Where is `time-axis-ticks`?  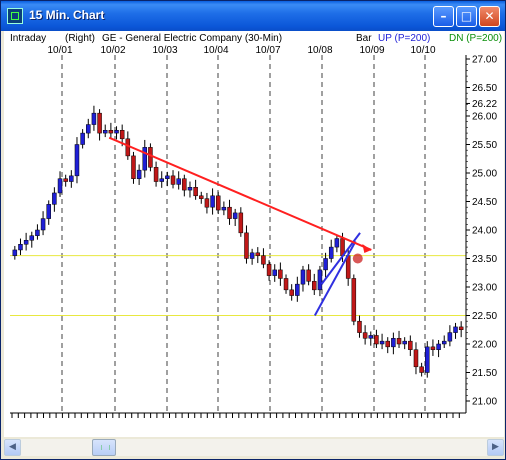
time-axis-ticks is located at coordinates (235, 415).